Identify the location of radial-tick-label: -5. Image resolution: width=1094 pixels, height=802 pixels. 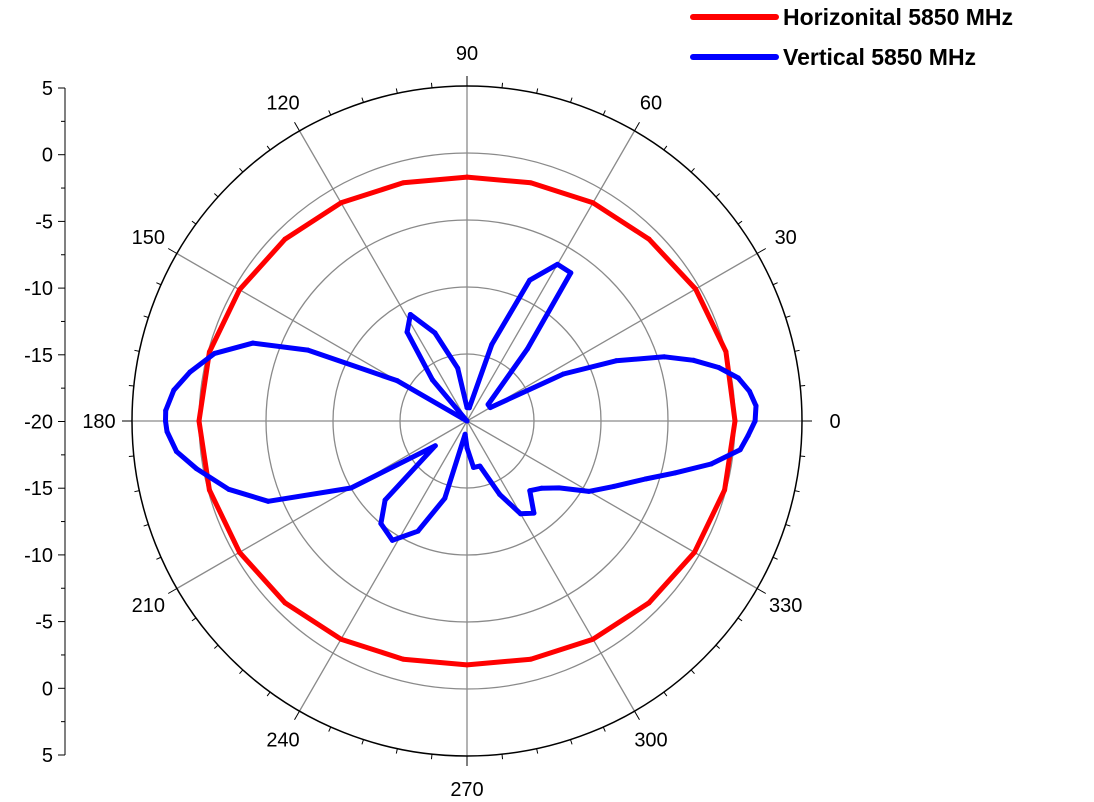
(44, 222).